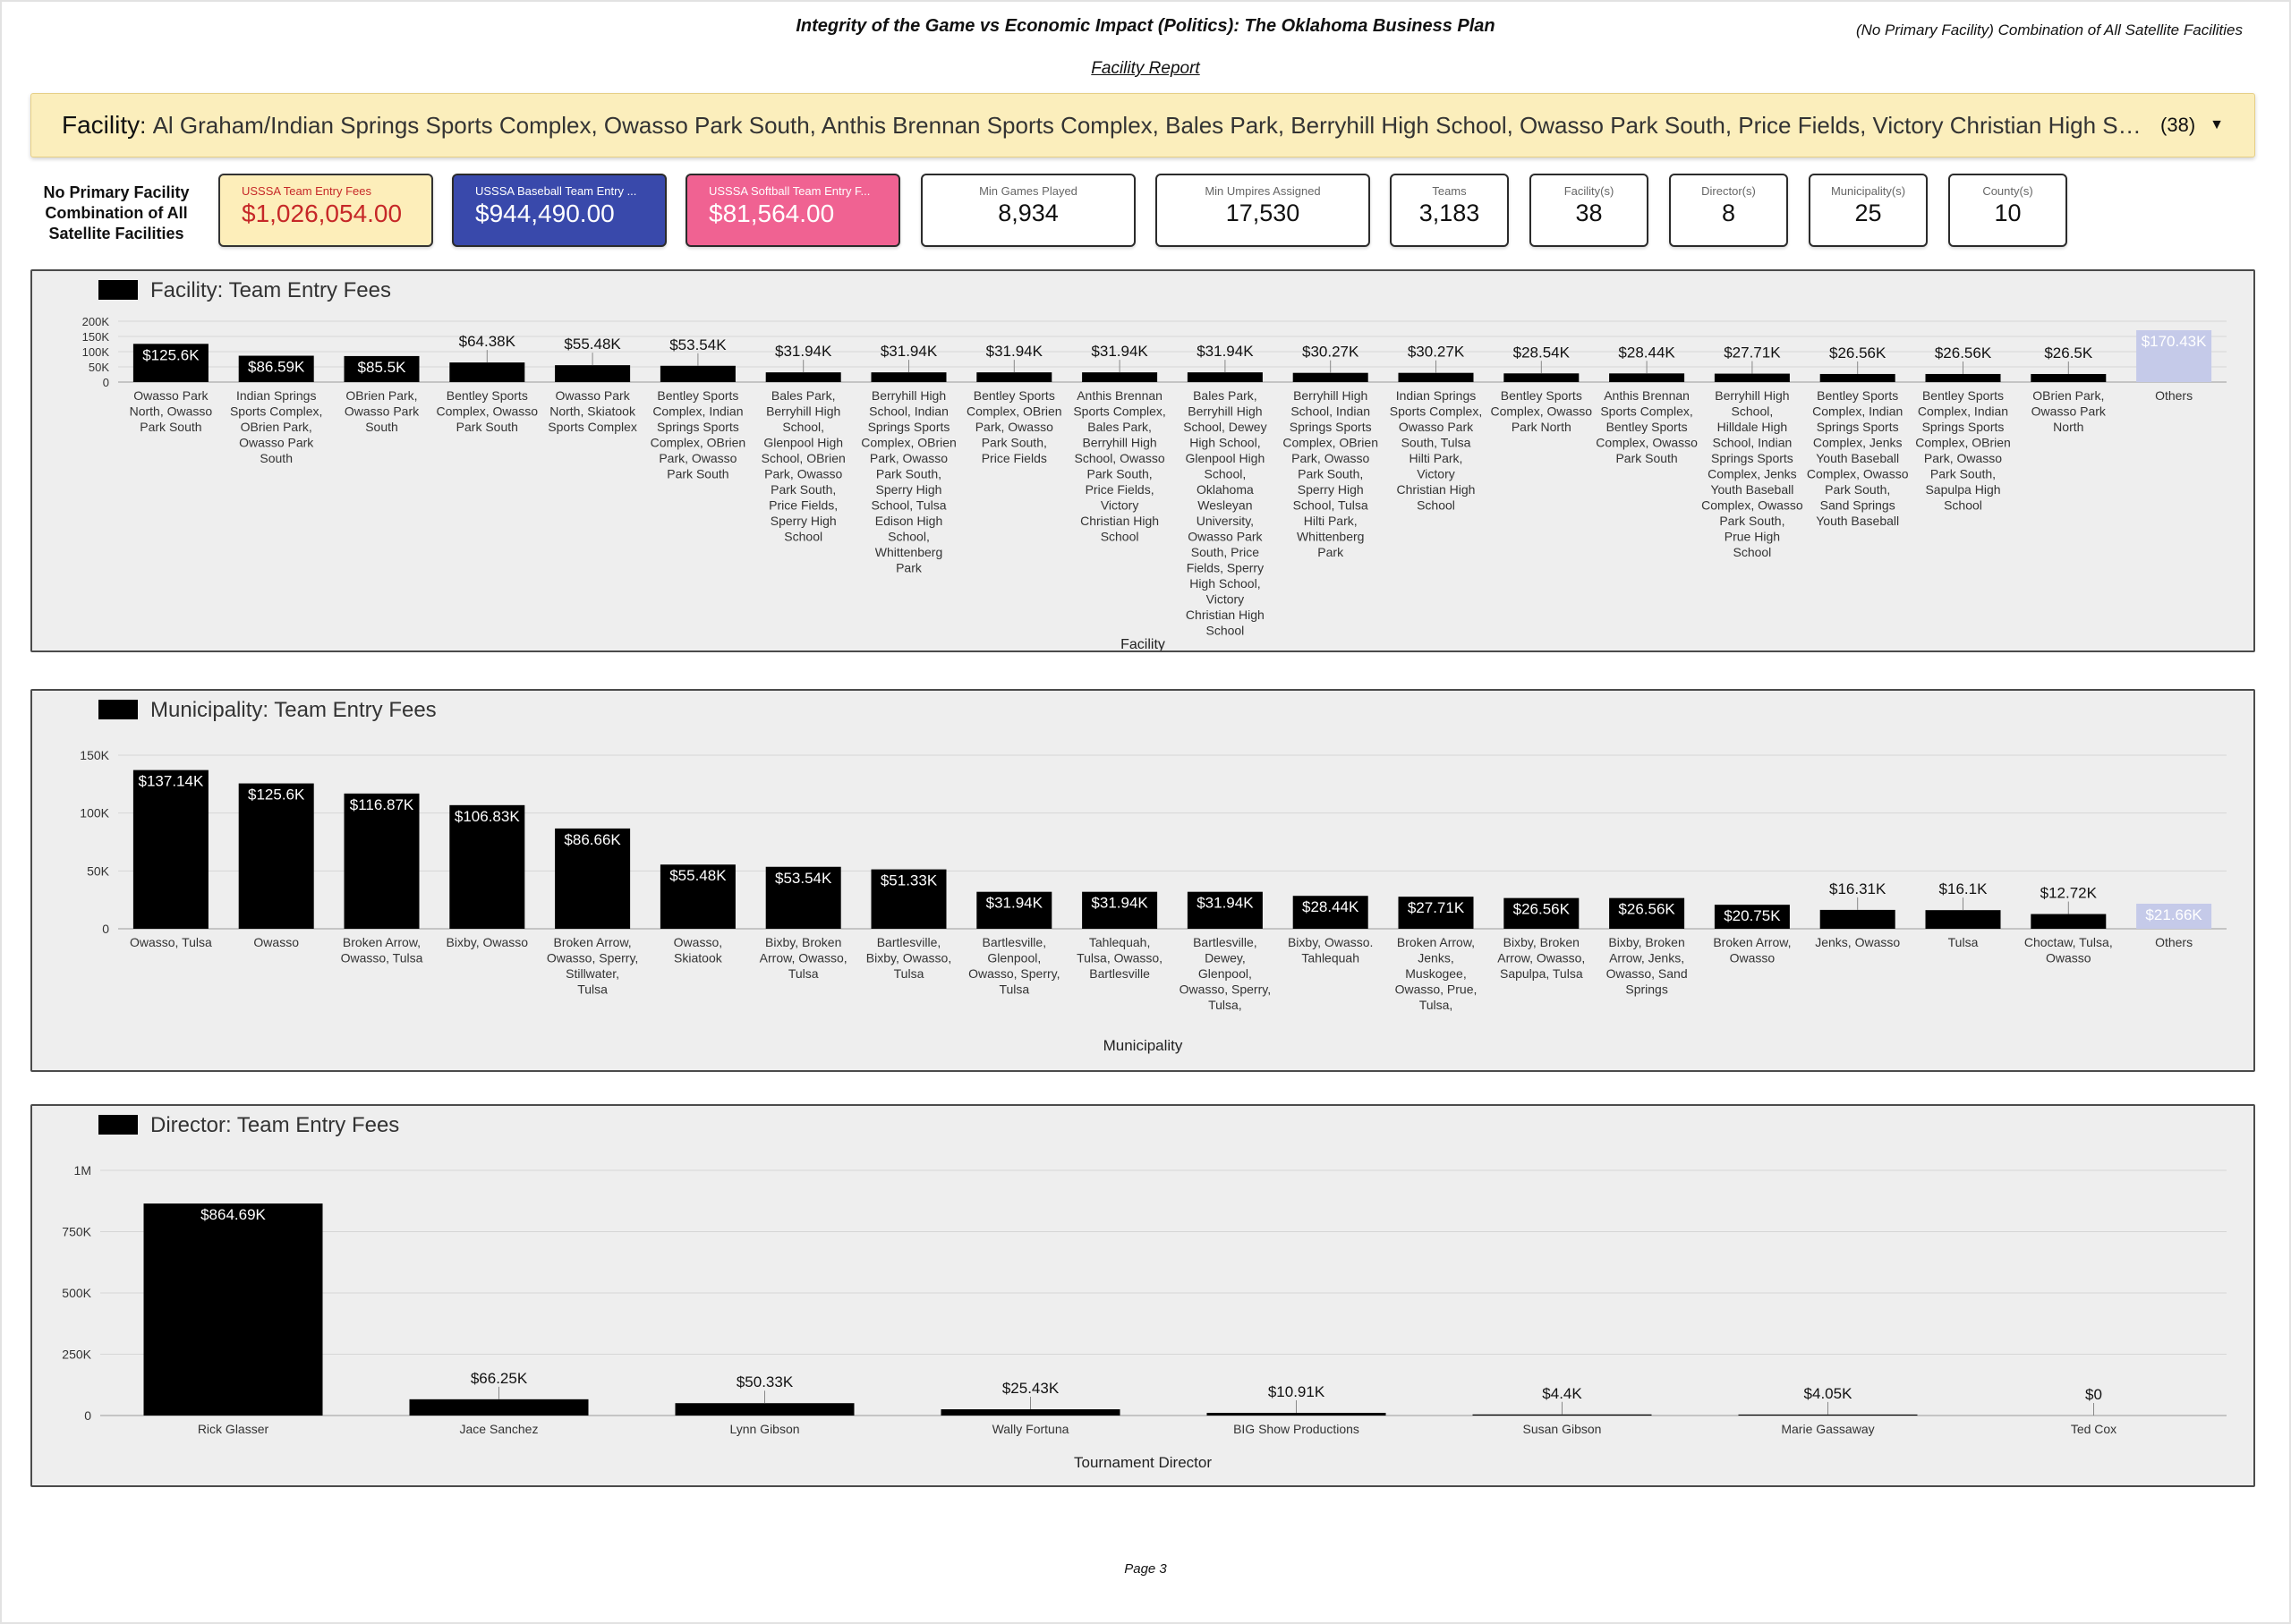  Describe the element at coordinates (1028, 213) in the screenshot. I see `kpi-value: 8,934` at that location.